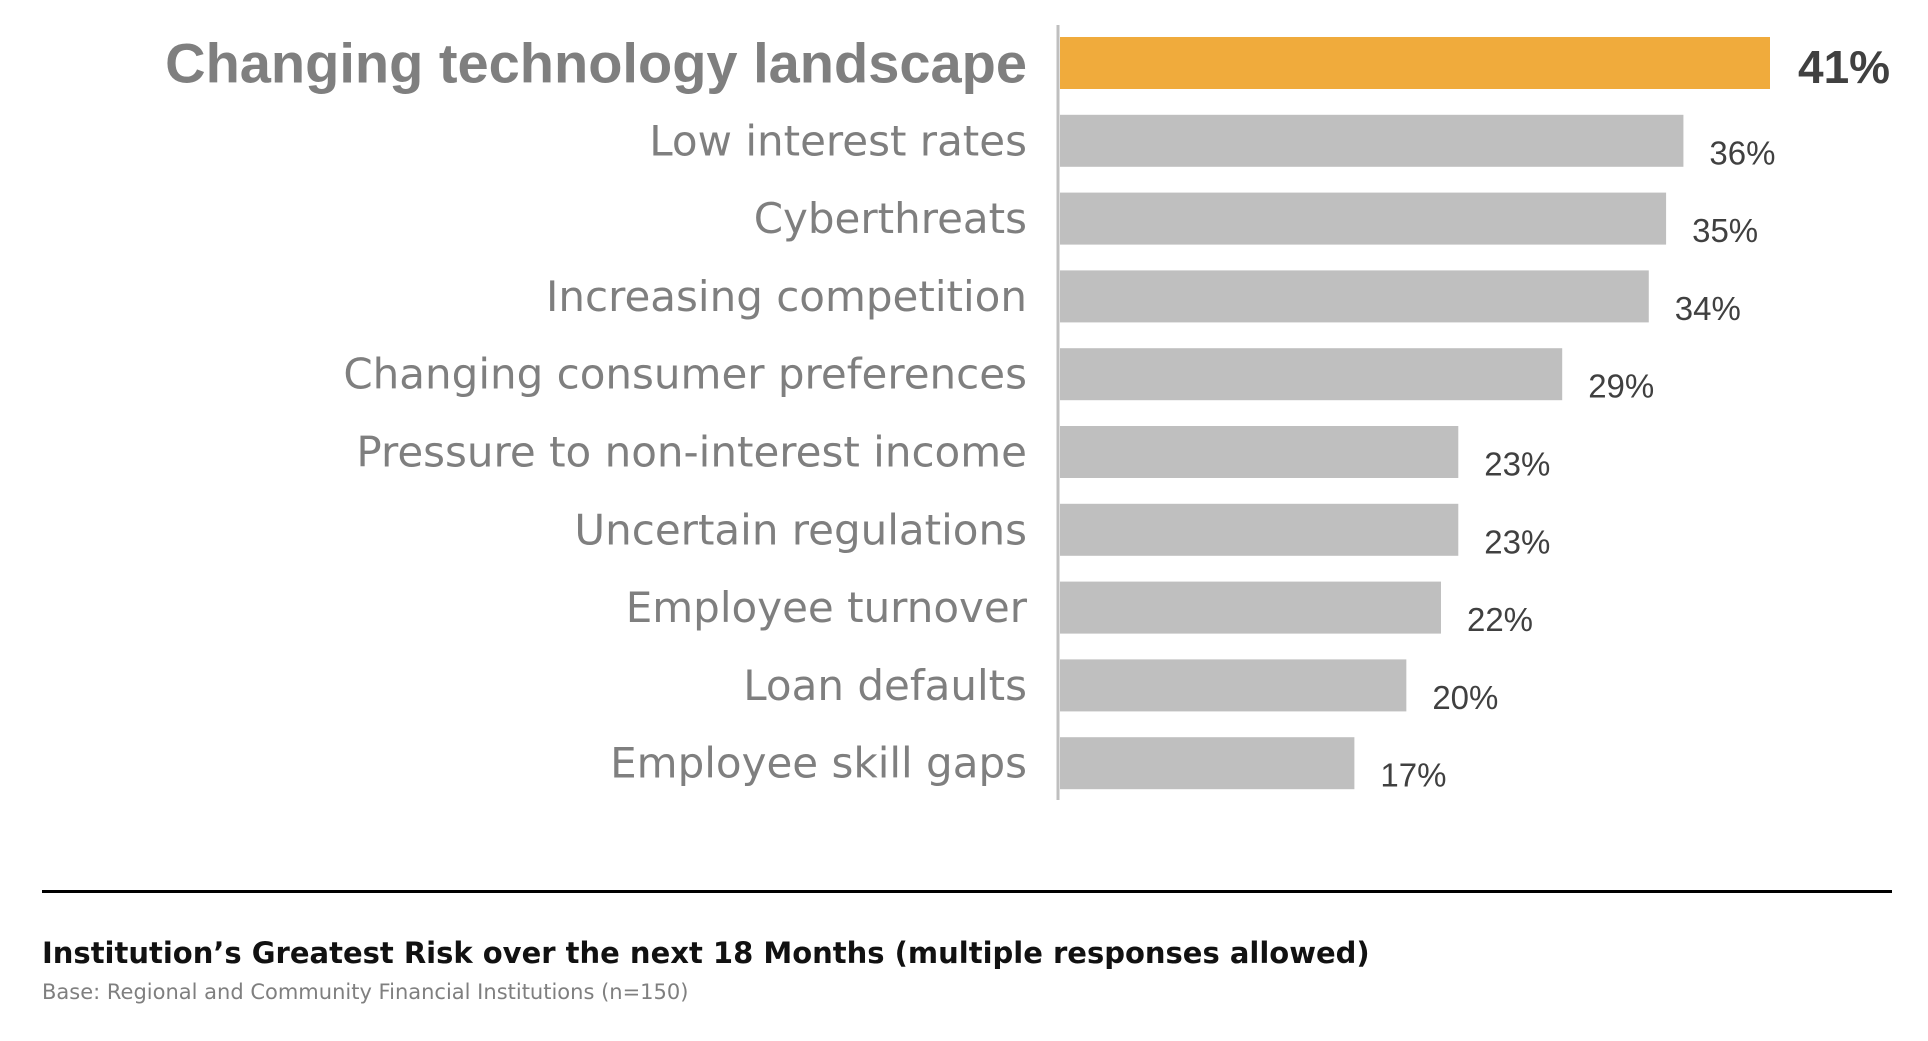  Describe the element at coordinates (967, 891) in the screenshot. I see `caption-divider` at that location.